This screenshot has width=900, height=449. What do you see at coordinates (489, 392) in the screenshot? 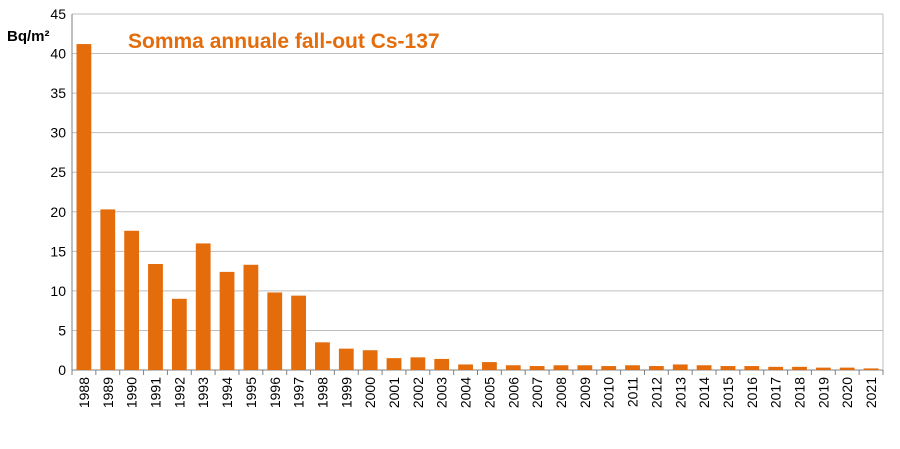
I see `x-tick-label: 2005` at bounding box center [489, 392].